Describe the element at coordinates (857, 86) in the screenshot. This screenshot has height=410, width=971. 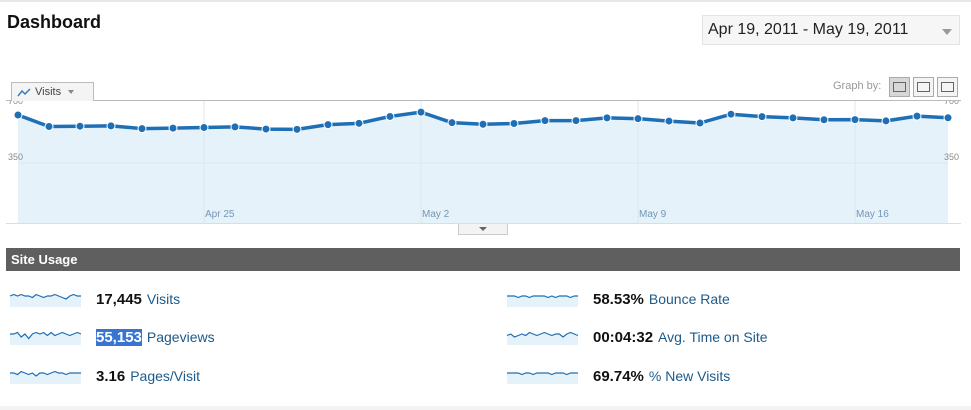
I see `graph-by-label: Graph by:` at that location.